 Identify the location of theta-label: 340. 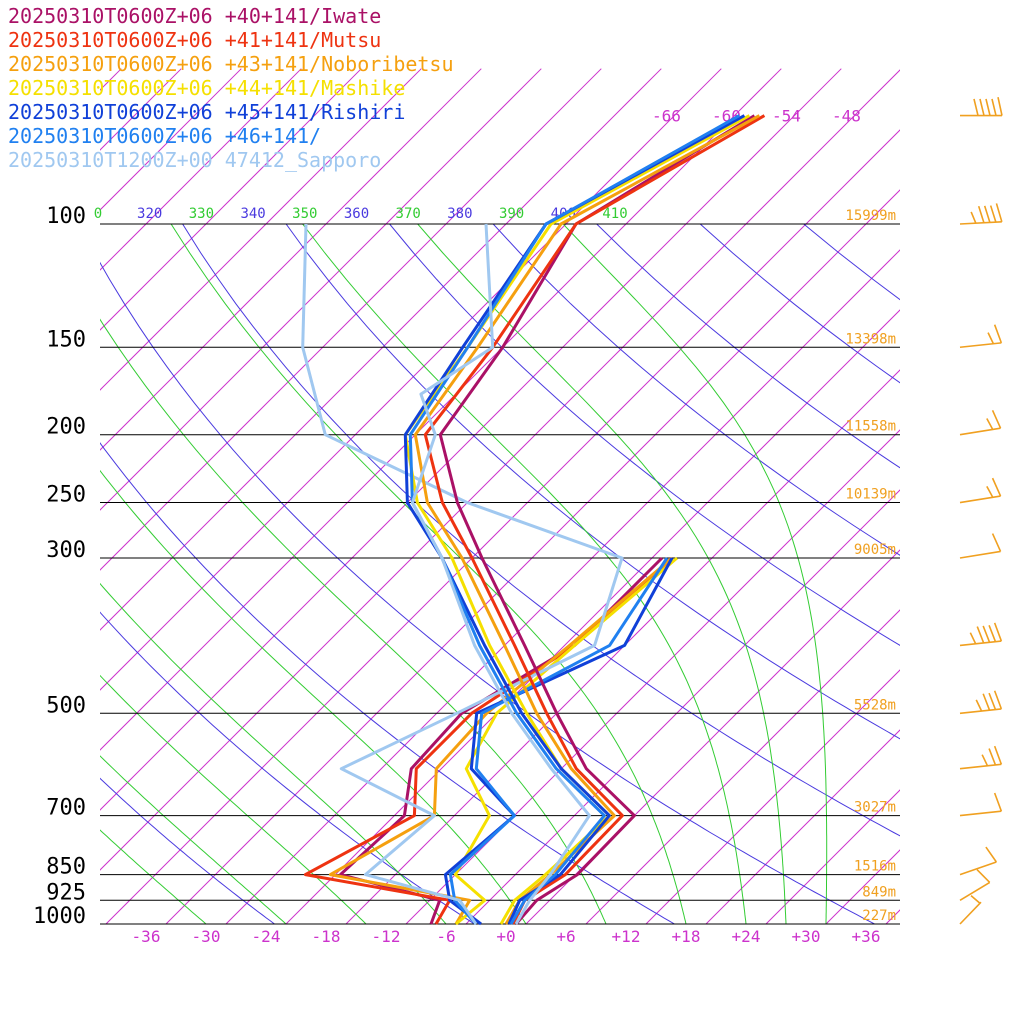
(252, 214).